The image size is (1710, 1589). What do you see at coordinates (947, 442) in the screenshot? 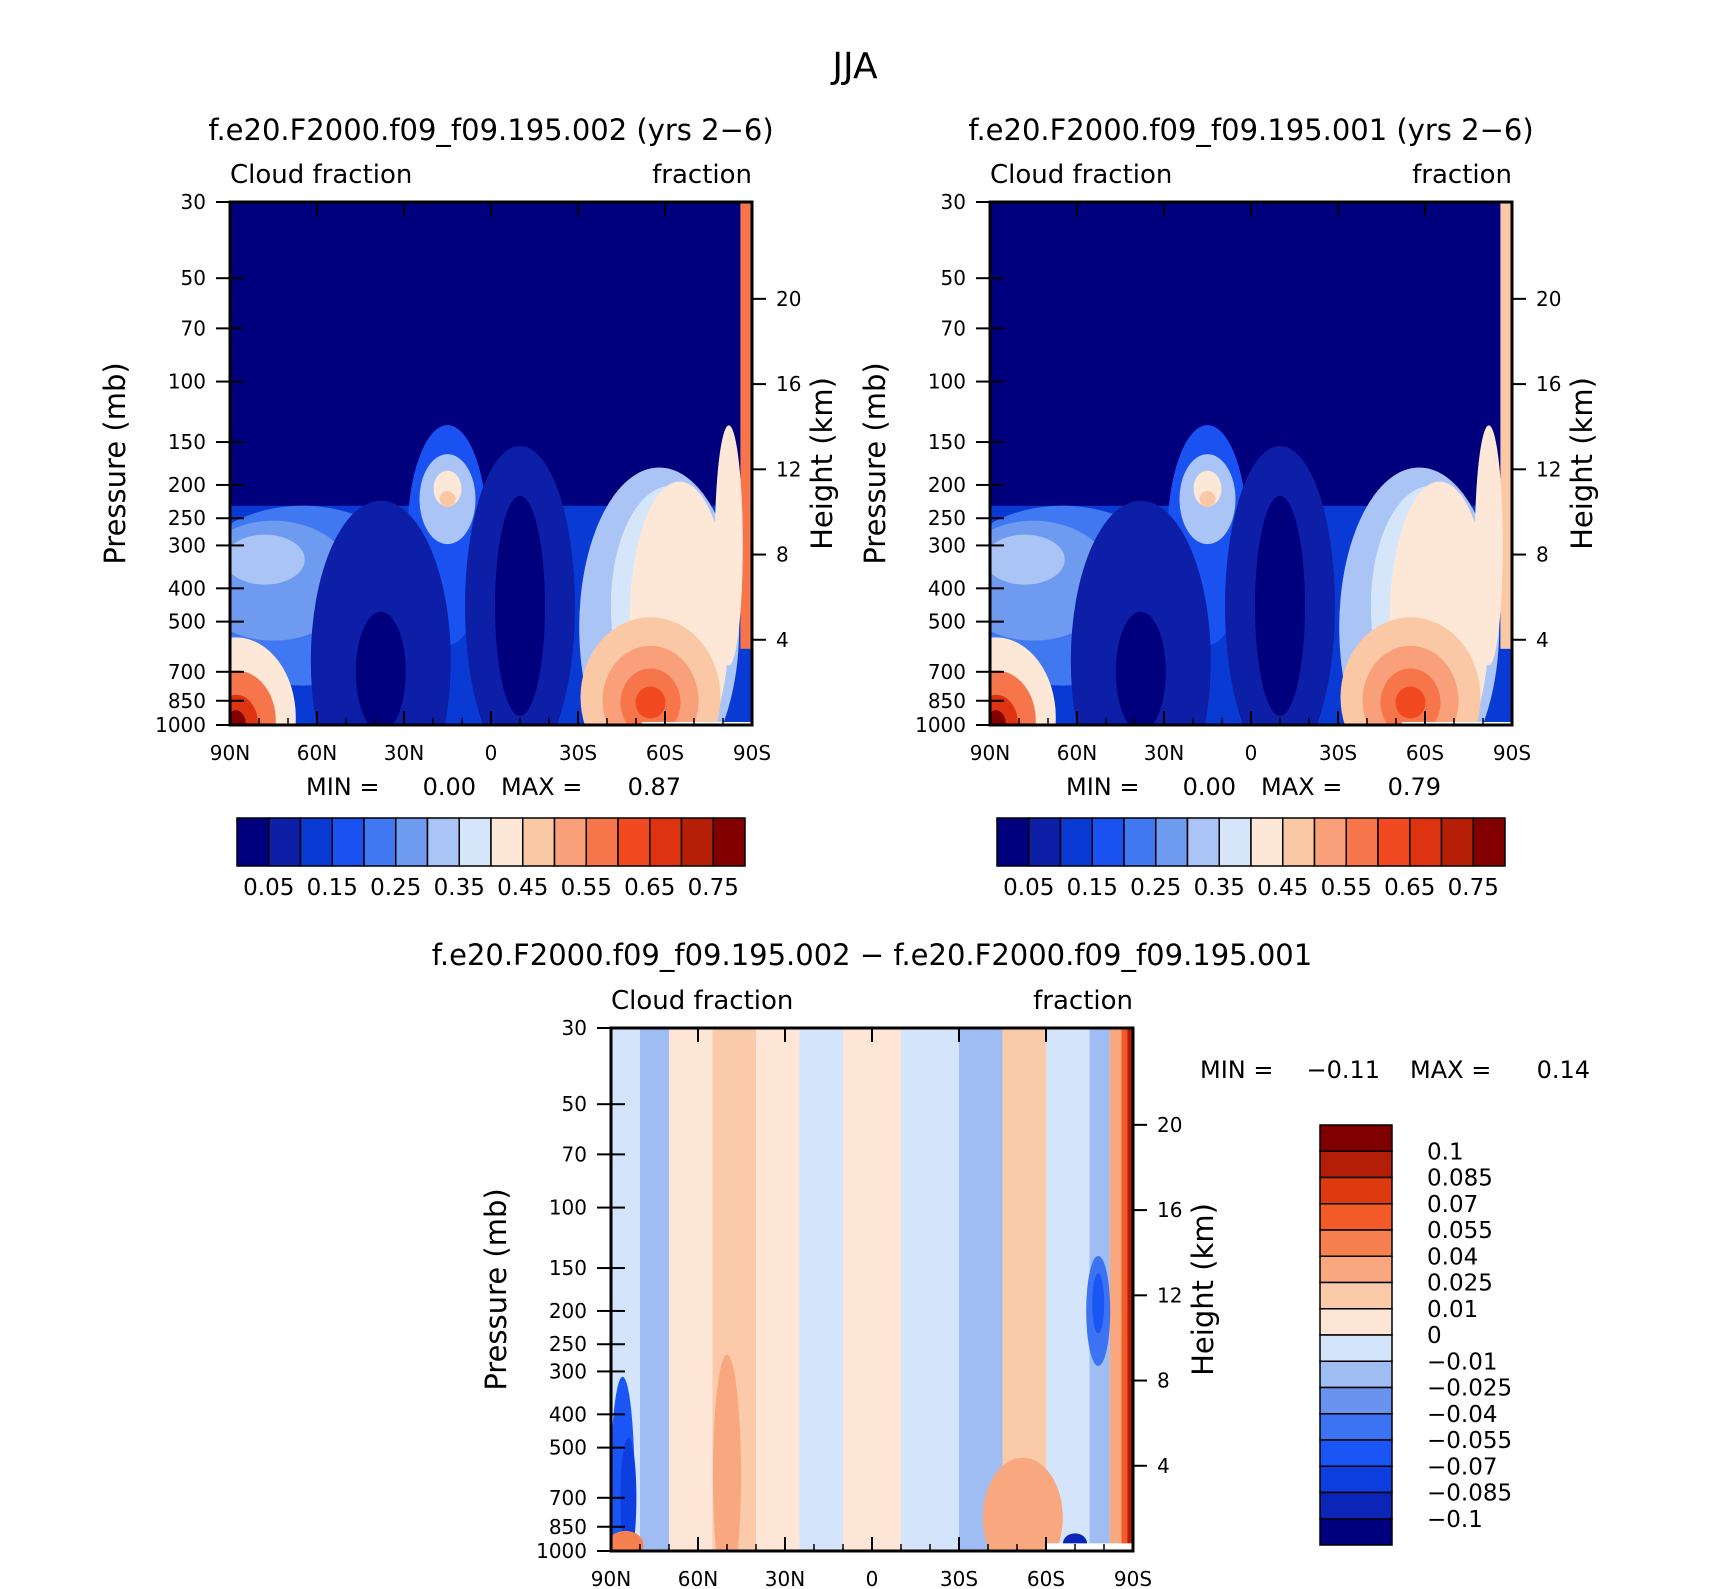
I see `y-tick-label: 150` at bounding box center [947, 442].